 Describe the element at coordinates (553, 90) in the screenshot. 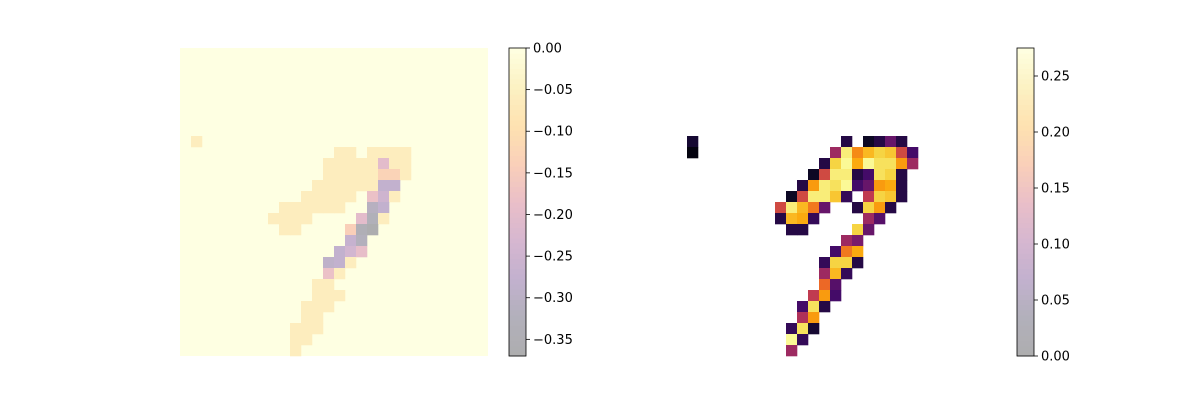

I see `colorbar-tick-label: −0.05` at that location.